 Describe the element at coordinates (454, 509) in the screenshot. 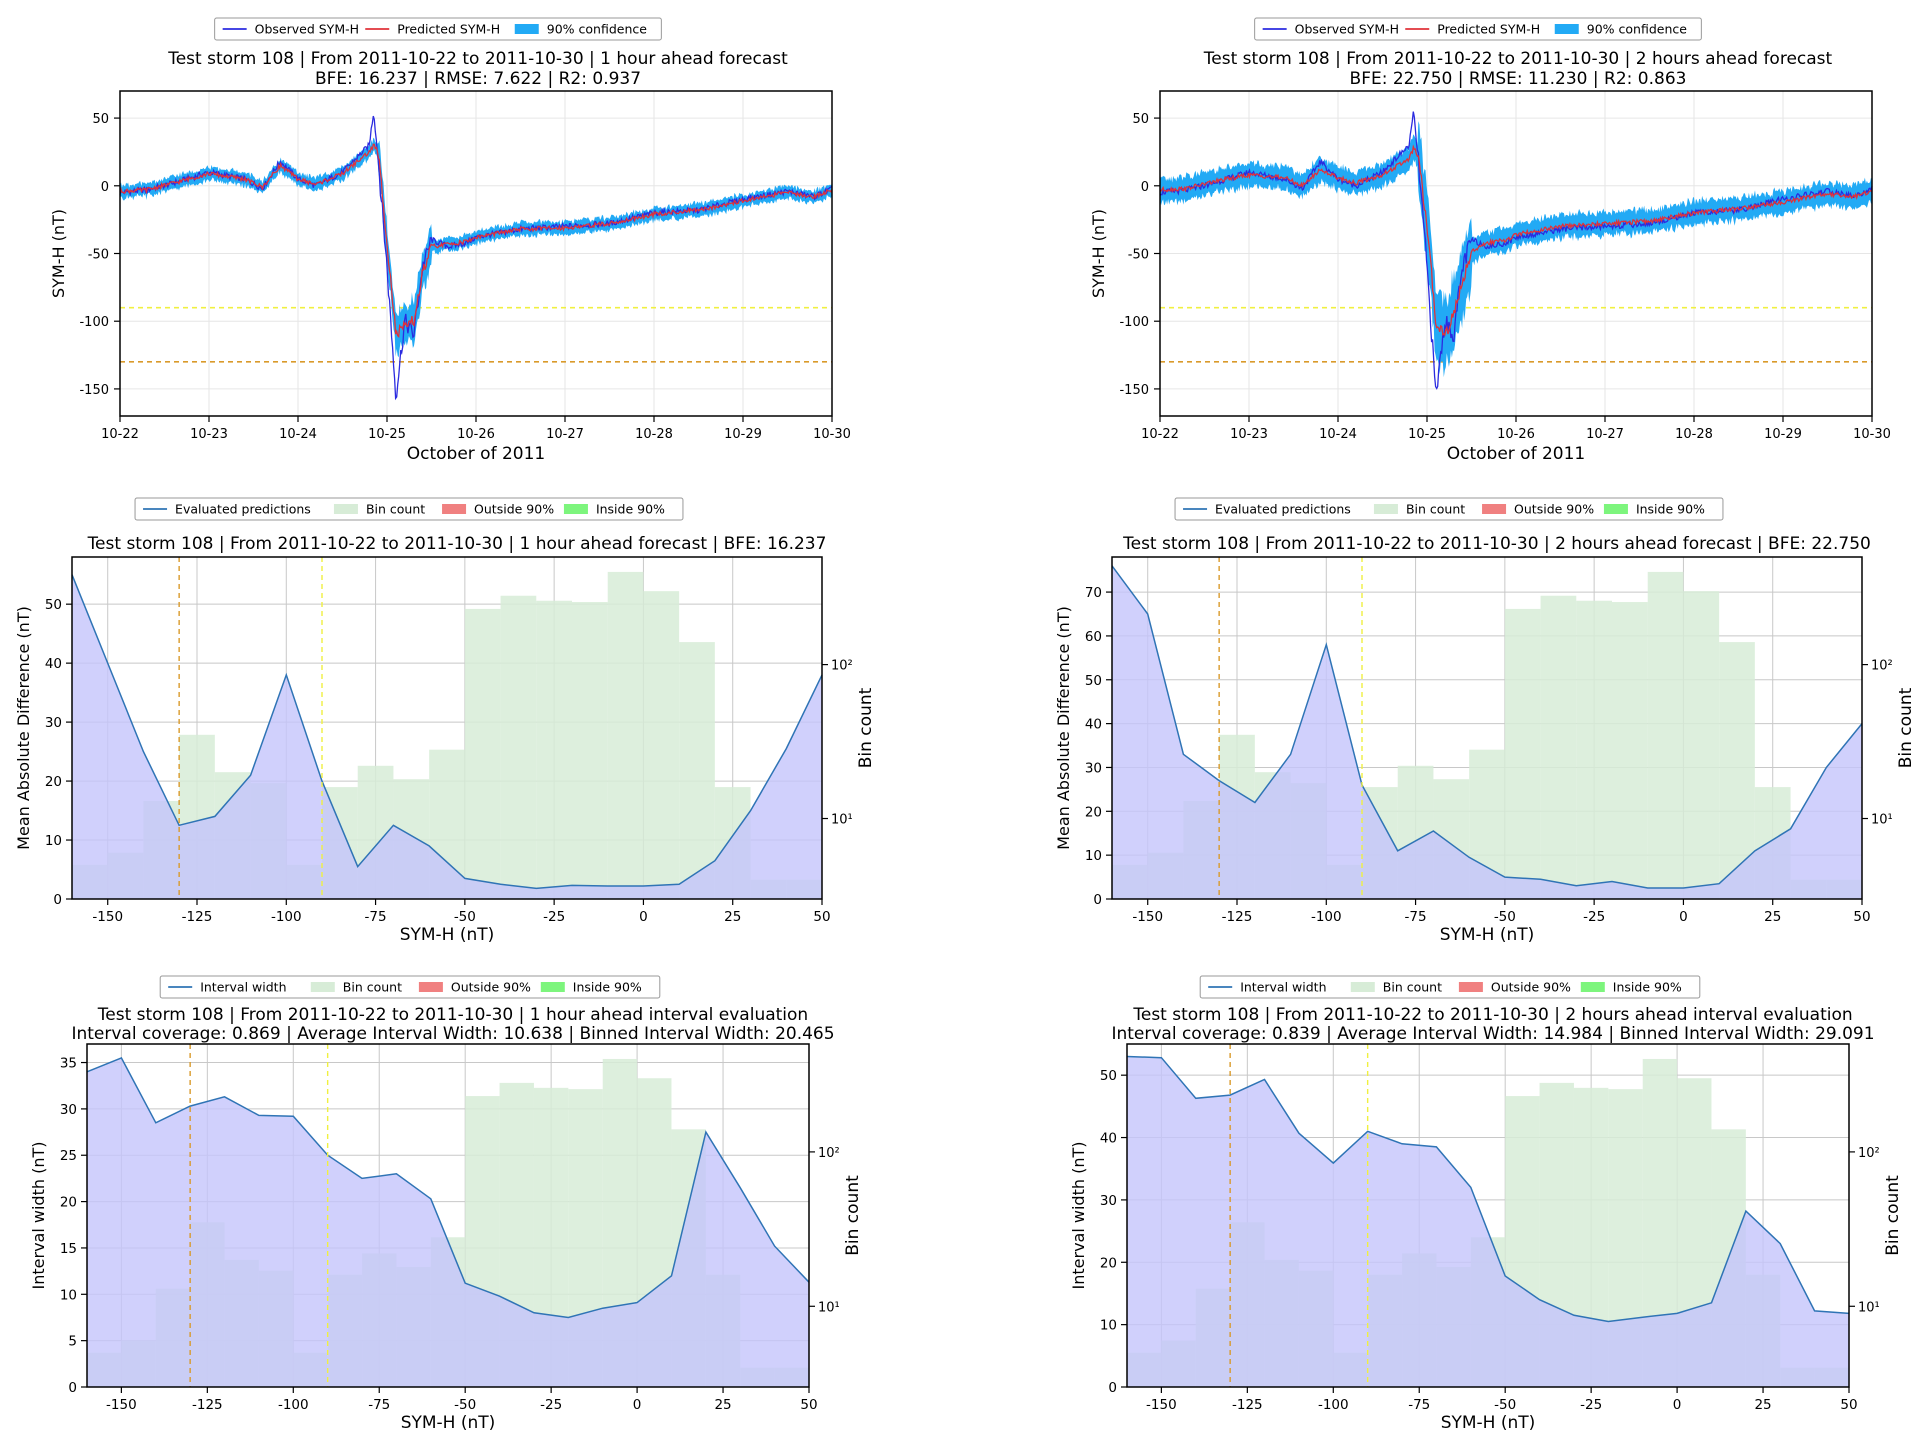

I see `outside-90-legend-swatch` at that location.